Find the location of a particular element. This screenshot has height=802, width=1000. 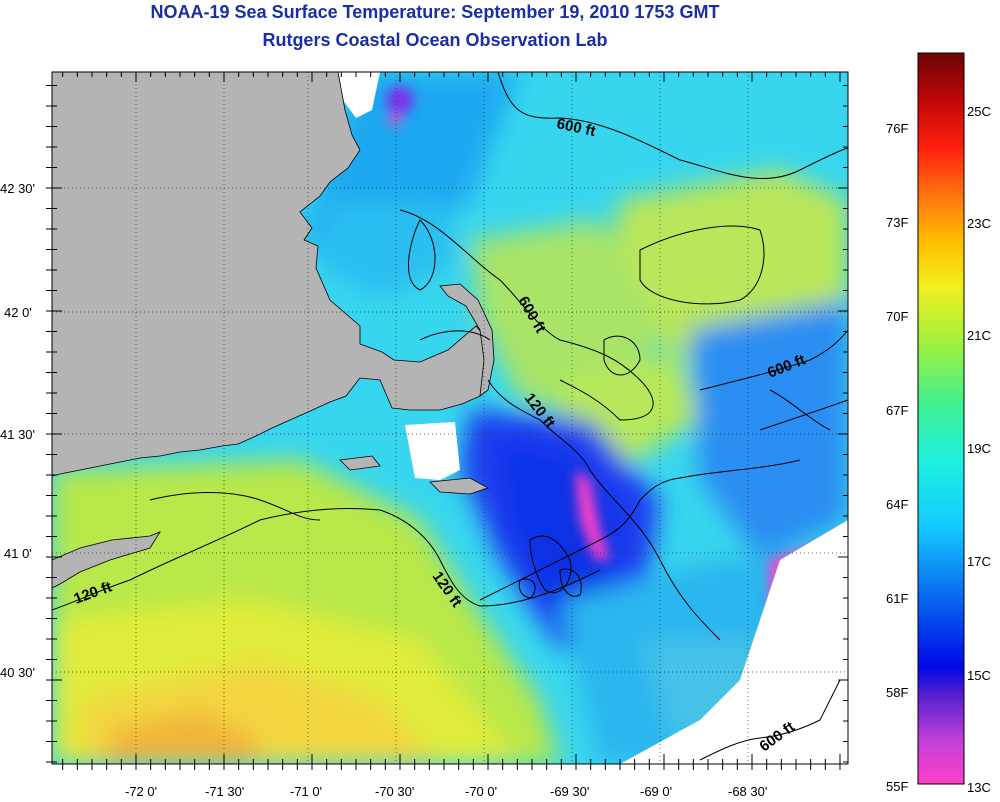

celsius-label: 25C is located at coordinates (979, 111).